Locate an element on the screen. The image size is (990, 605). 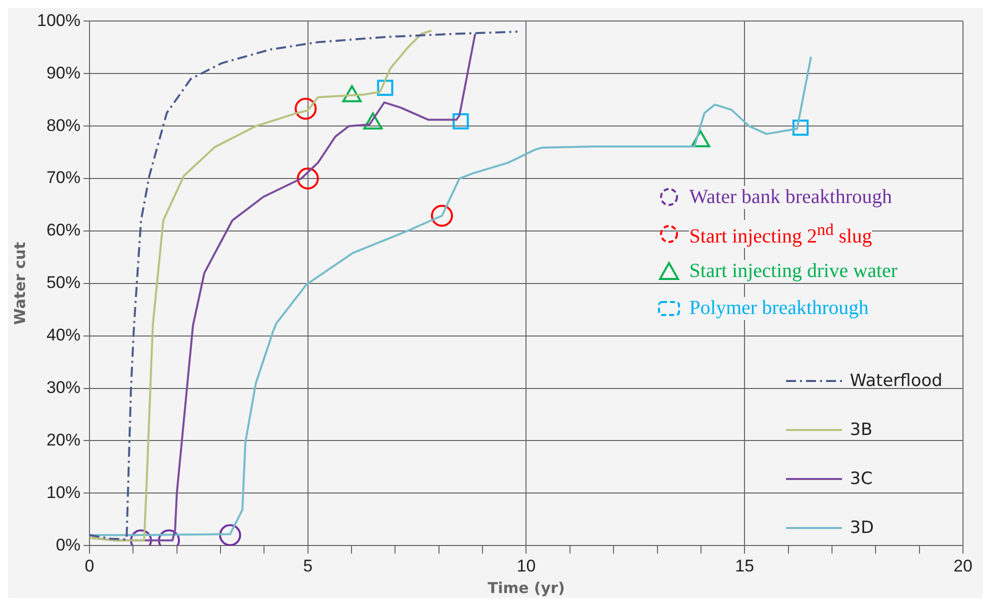
legend-label: 3B is located at coordinates (861, 430).